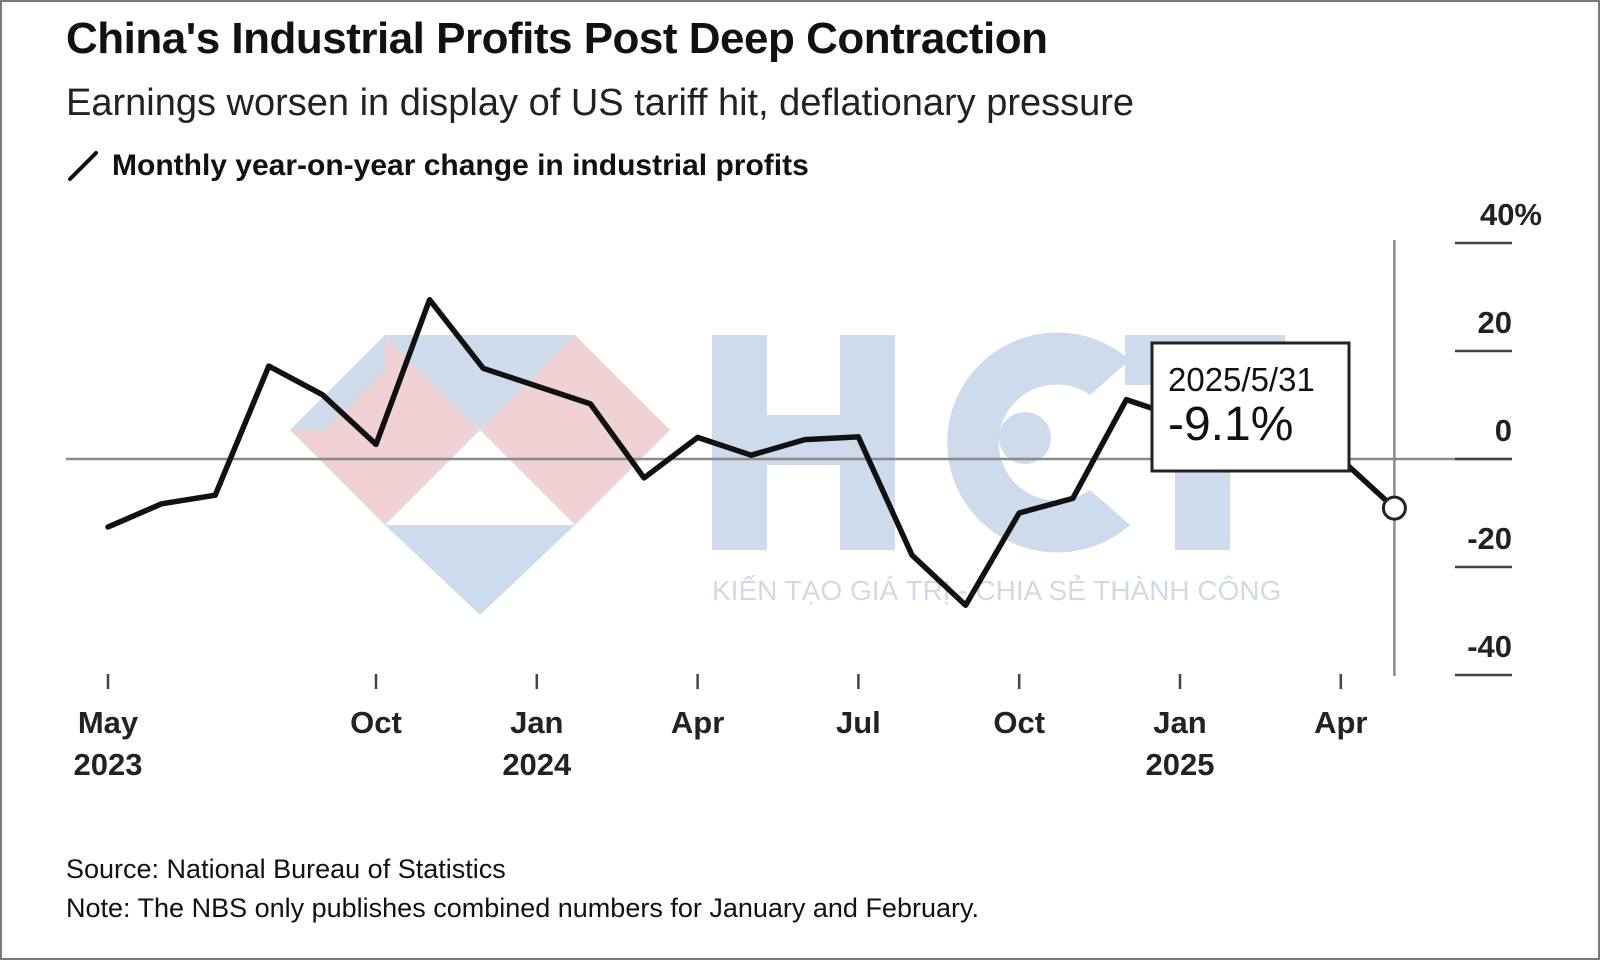 This screenshot has height=960, width=1600. I want to click on source-note: Source: National Bureau of Statistics, so click(286, 869).